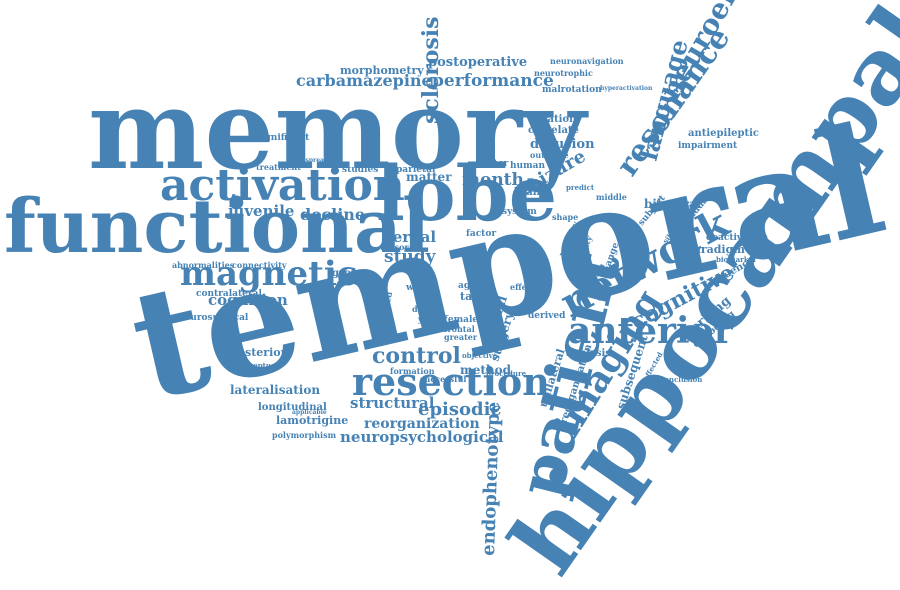 The image size is (900, 590). What do you see at coordinates (477, 62) in the screenshot?
I see `word-postoperative: postoperative` at bounding box center [477, 62].